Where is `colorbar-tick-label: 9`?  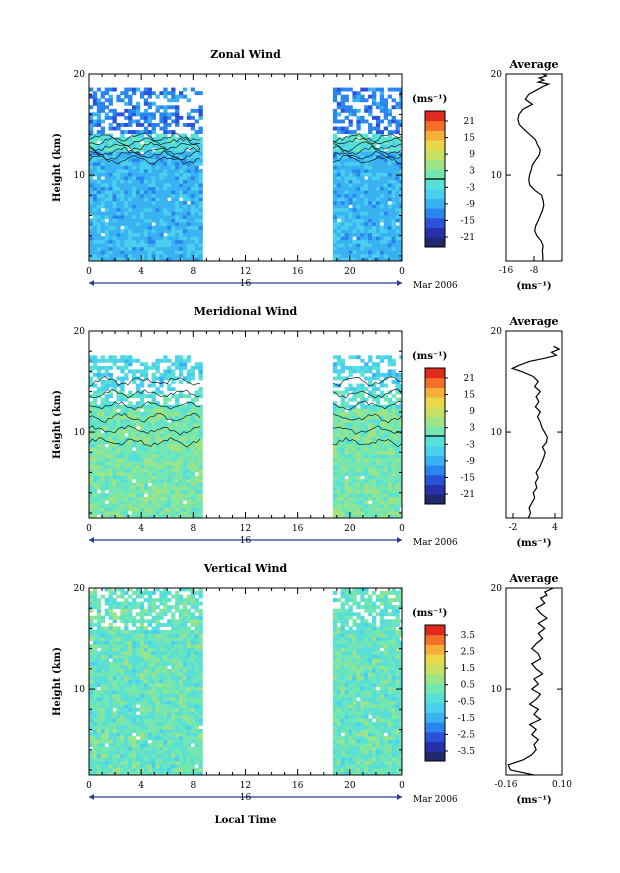 colorbar-tick-label: 9 is located at coordinates (472, 155).